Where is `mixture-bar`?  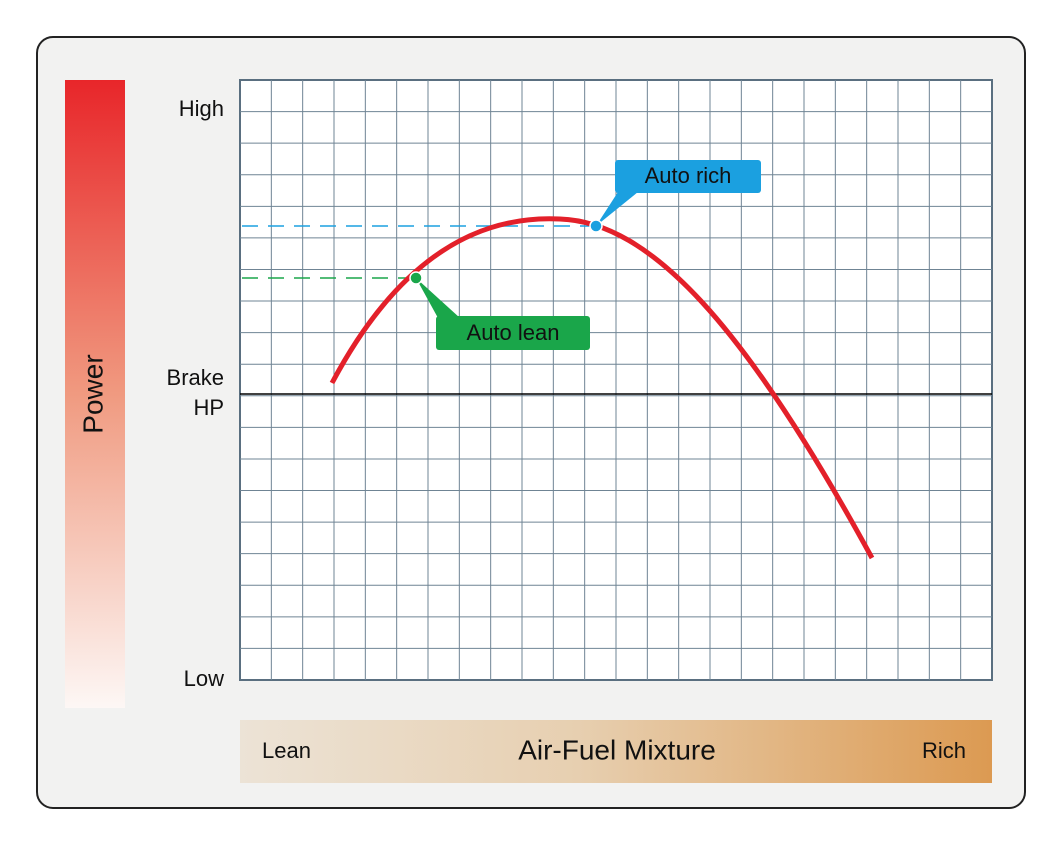 mixture-bar is located at coordinates (616, 751).